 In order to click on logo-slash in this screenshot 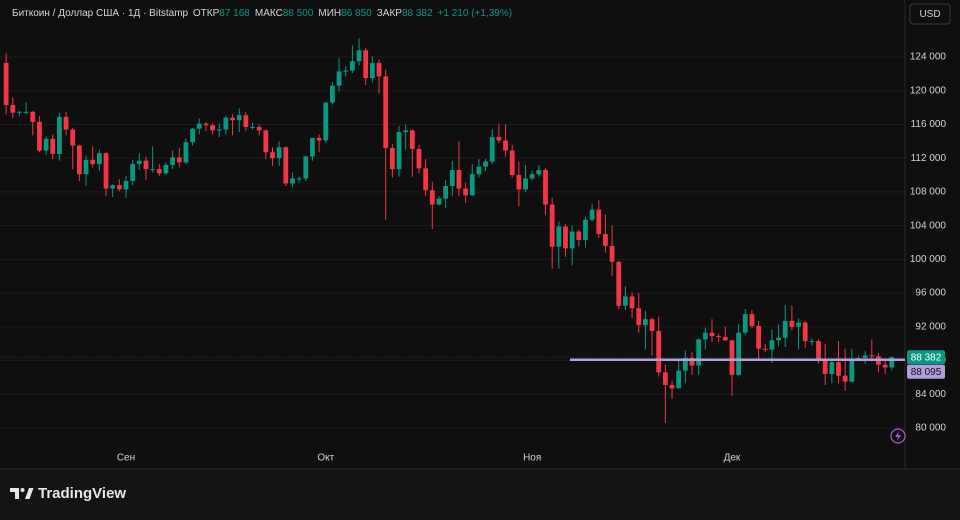, I will do `click(29, 493)`.